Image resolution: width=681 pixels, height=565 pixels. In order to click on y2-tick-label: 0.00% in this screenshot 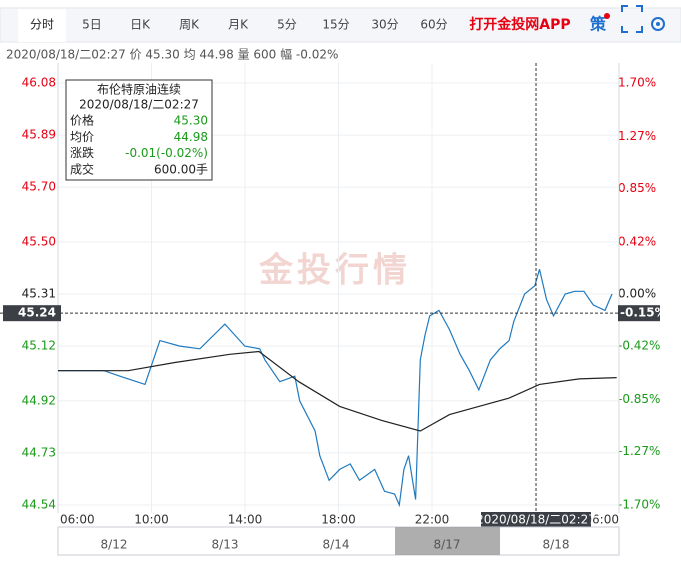, I will do `click(637, 294)`.